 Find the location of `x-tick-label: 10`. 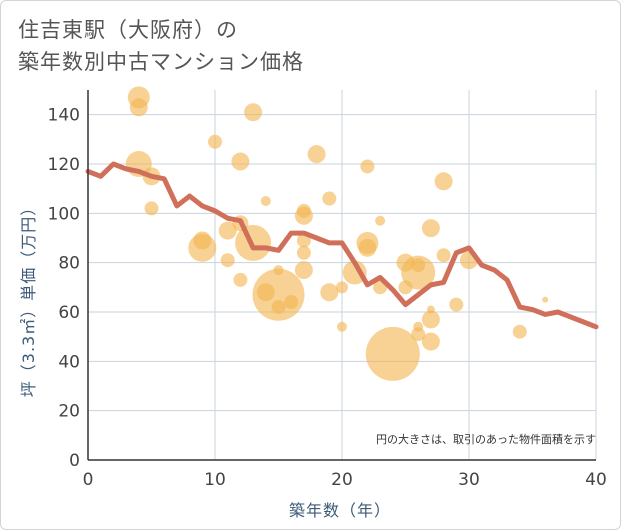

x-tick-label: 10 is located at coordinates (215, 480).